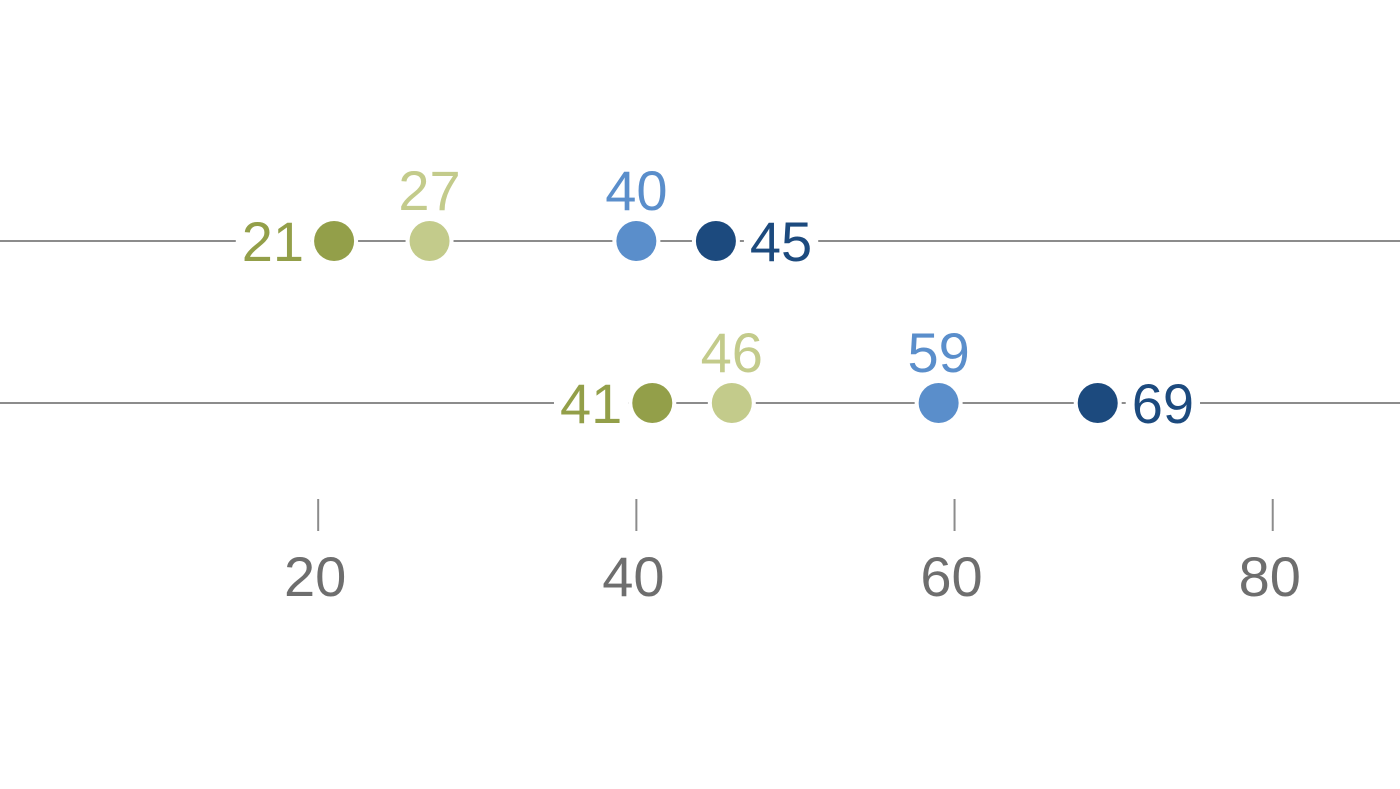 The width and height of the screenshot is (1400, 789). What do you see at coordinates (429, 241) in the screenshot?
I see `data-point-s2-r1` at bounding box center [429, 241].